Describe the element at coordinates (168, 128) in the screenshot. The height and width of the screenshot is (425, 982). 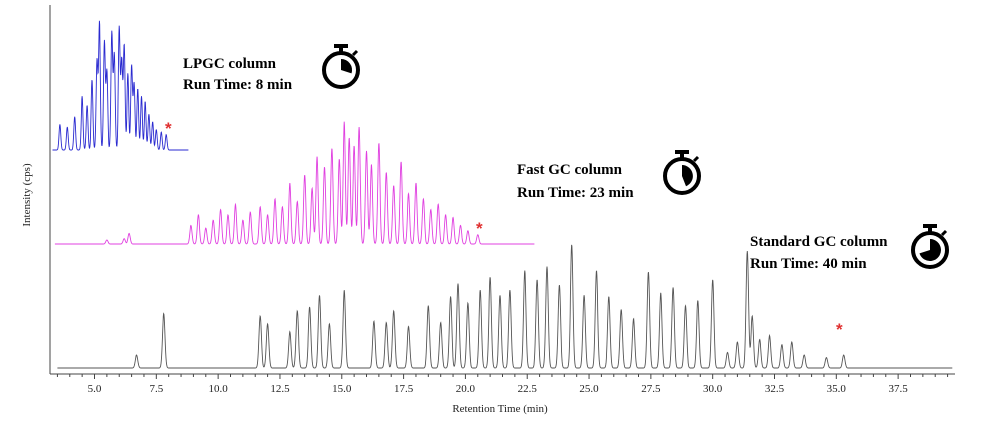
I see `marker-lpgc: *` at that location.